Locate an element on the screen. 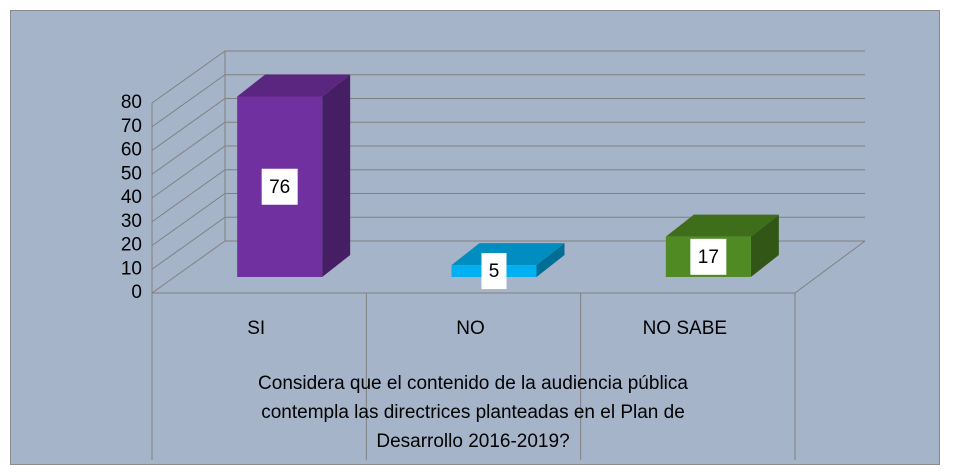 Image resolution: width=958 pixels, height=473 pixels. y-tick-label: 80 is located at coordinates (131, 102).